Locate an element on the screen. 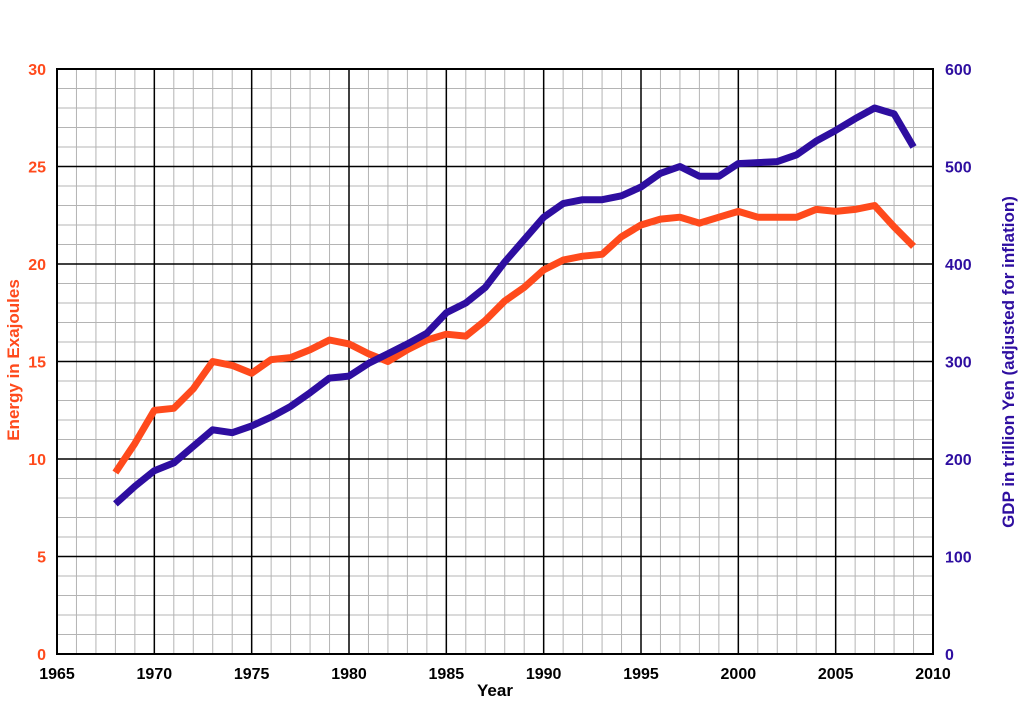  x-tick-label: 2000 is located at coordinates (739, 674).